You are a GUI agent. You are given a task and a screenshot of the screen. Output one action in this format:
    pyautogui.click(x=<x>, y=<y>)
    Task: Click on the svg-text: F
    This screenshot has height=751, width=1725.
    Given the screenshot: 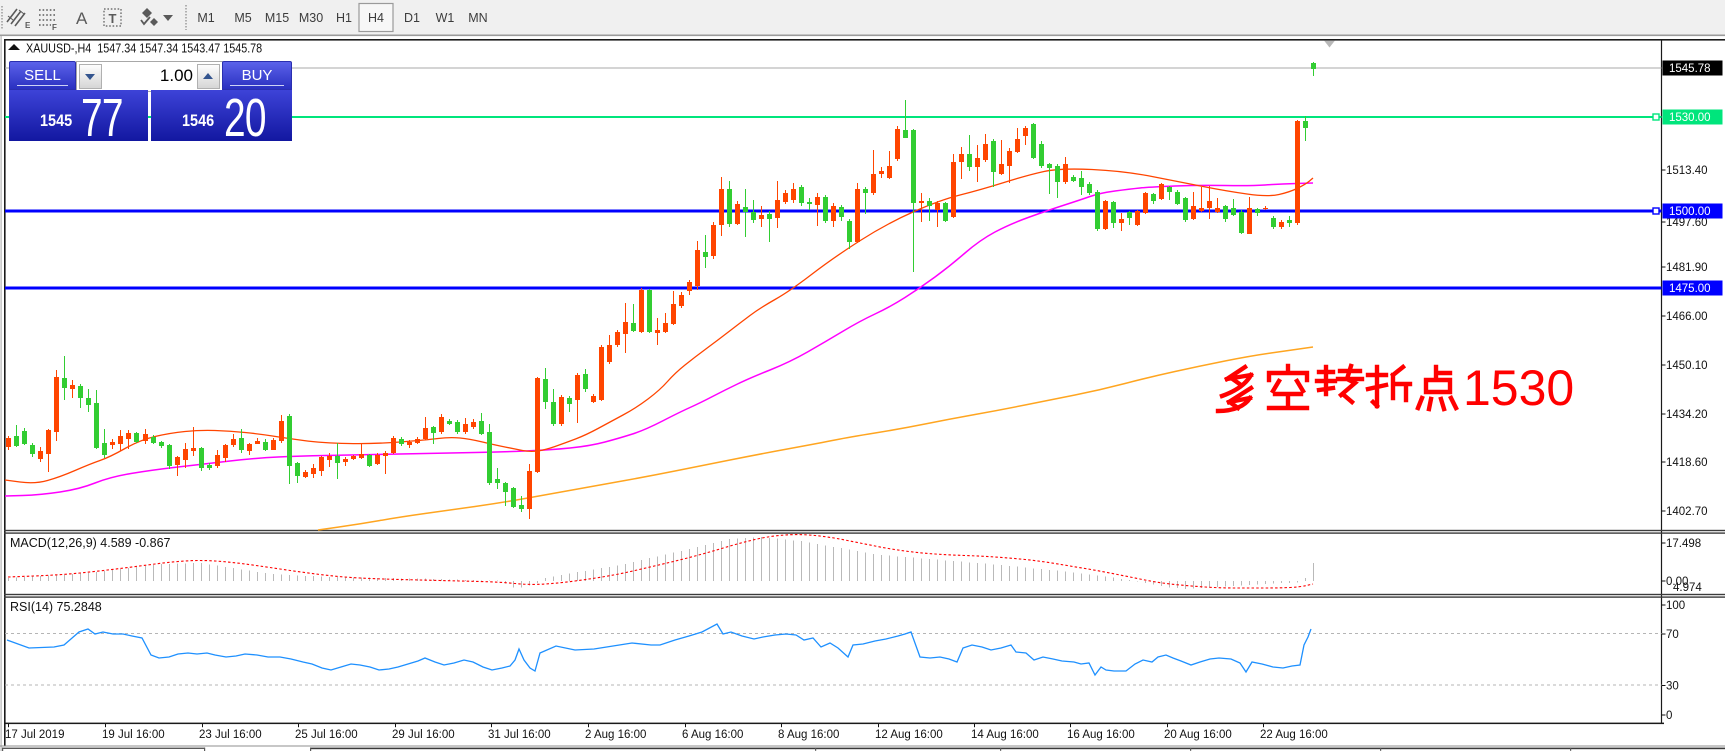 What is the action you would take?
    pyautogui.click(x=54, y=27)
    